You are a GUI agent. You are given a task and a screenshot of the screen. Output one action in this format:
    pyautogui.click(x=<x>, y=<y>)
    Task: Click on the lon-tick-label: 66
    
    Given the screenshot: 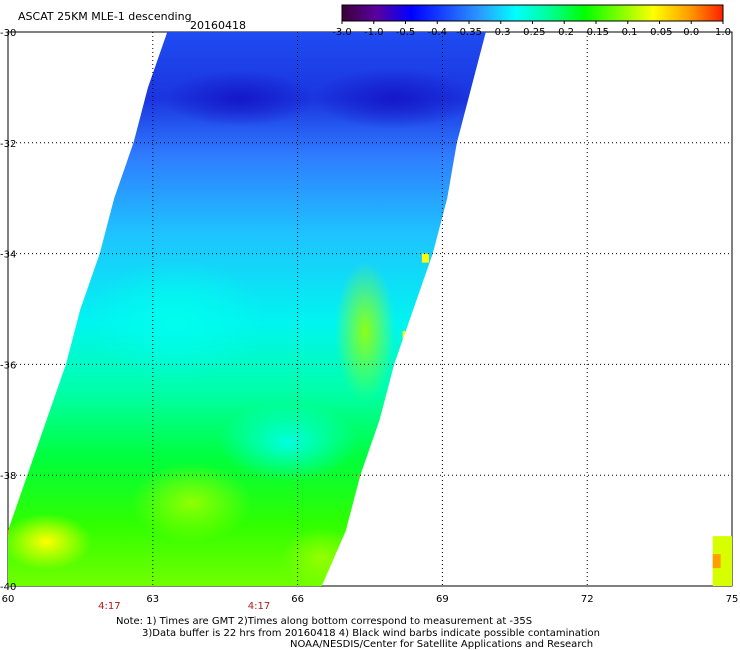 What is the action you would take?
    pyautogui.click(x=297, y=599)
    